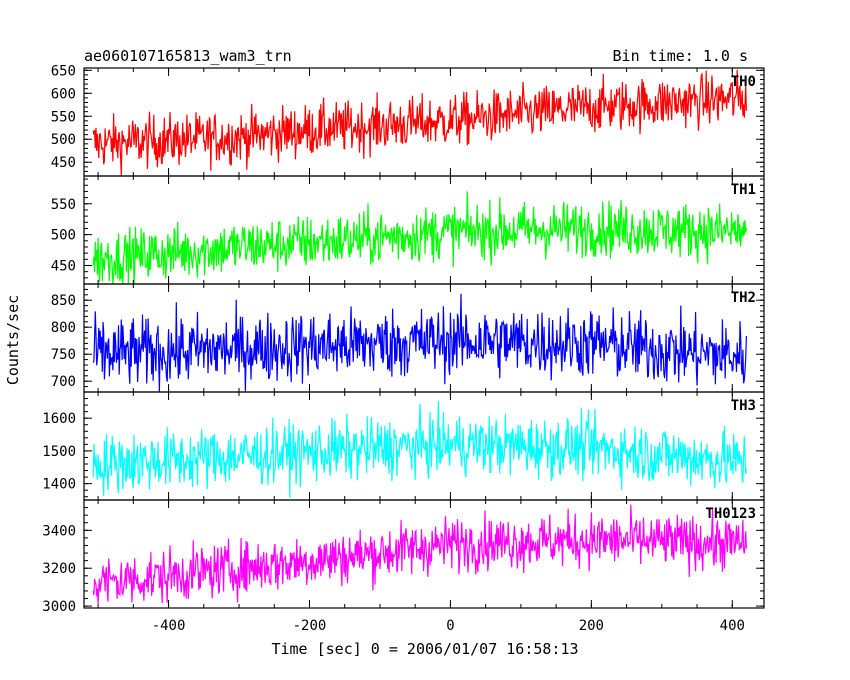 This screenshot has height=680, width=850. Describe the element at coordinates (188, 56) in the screenshot. I see `chart-title: ae060107165813_wam3_trn` at that location.